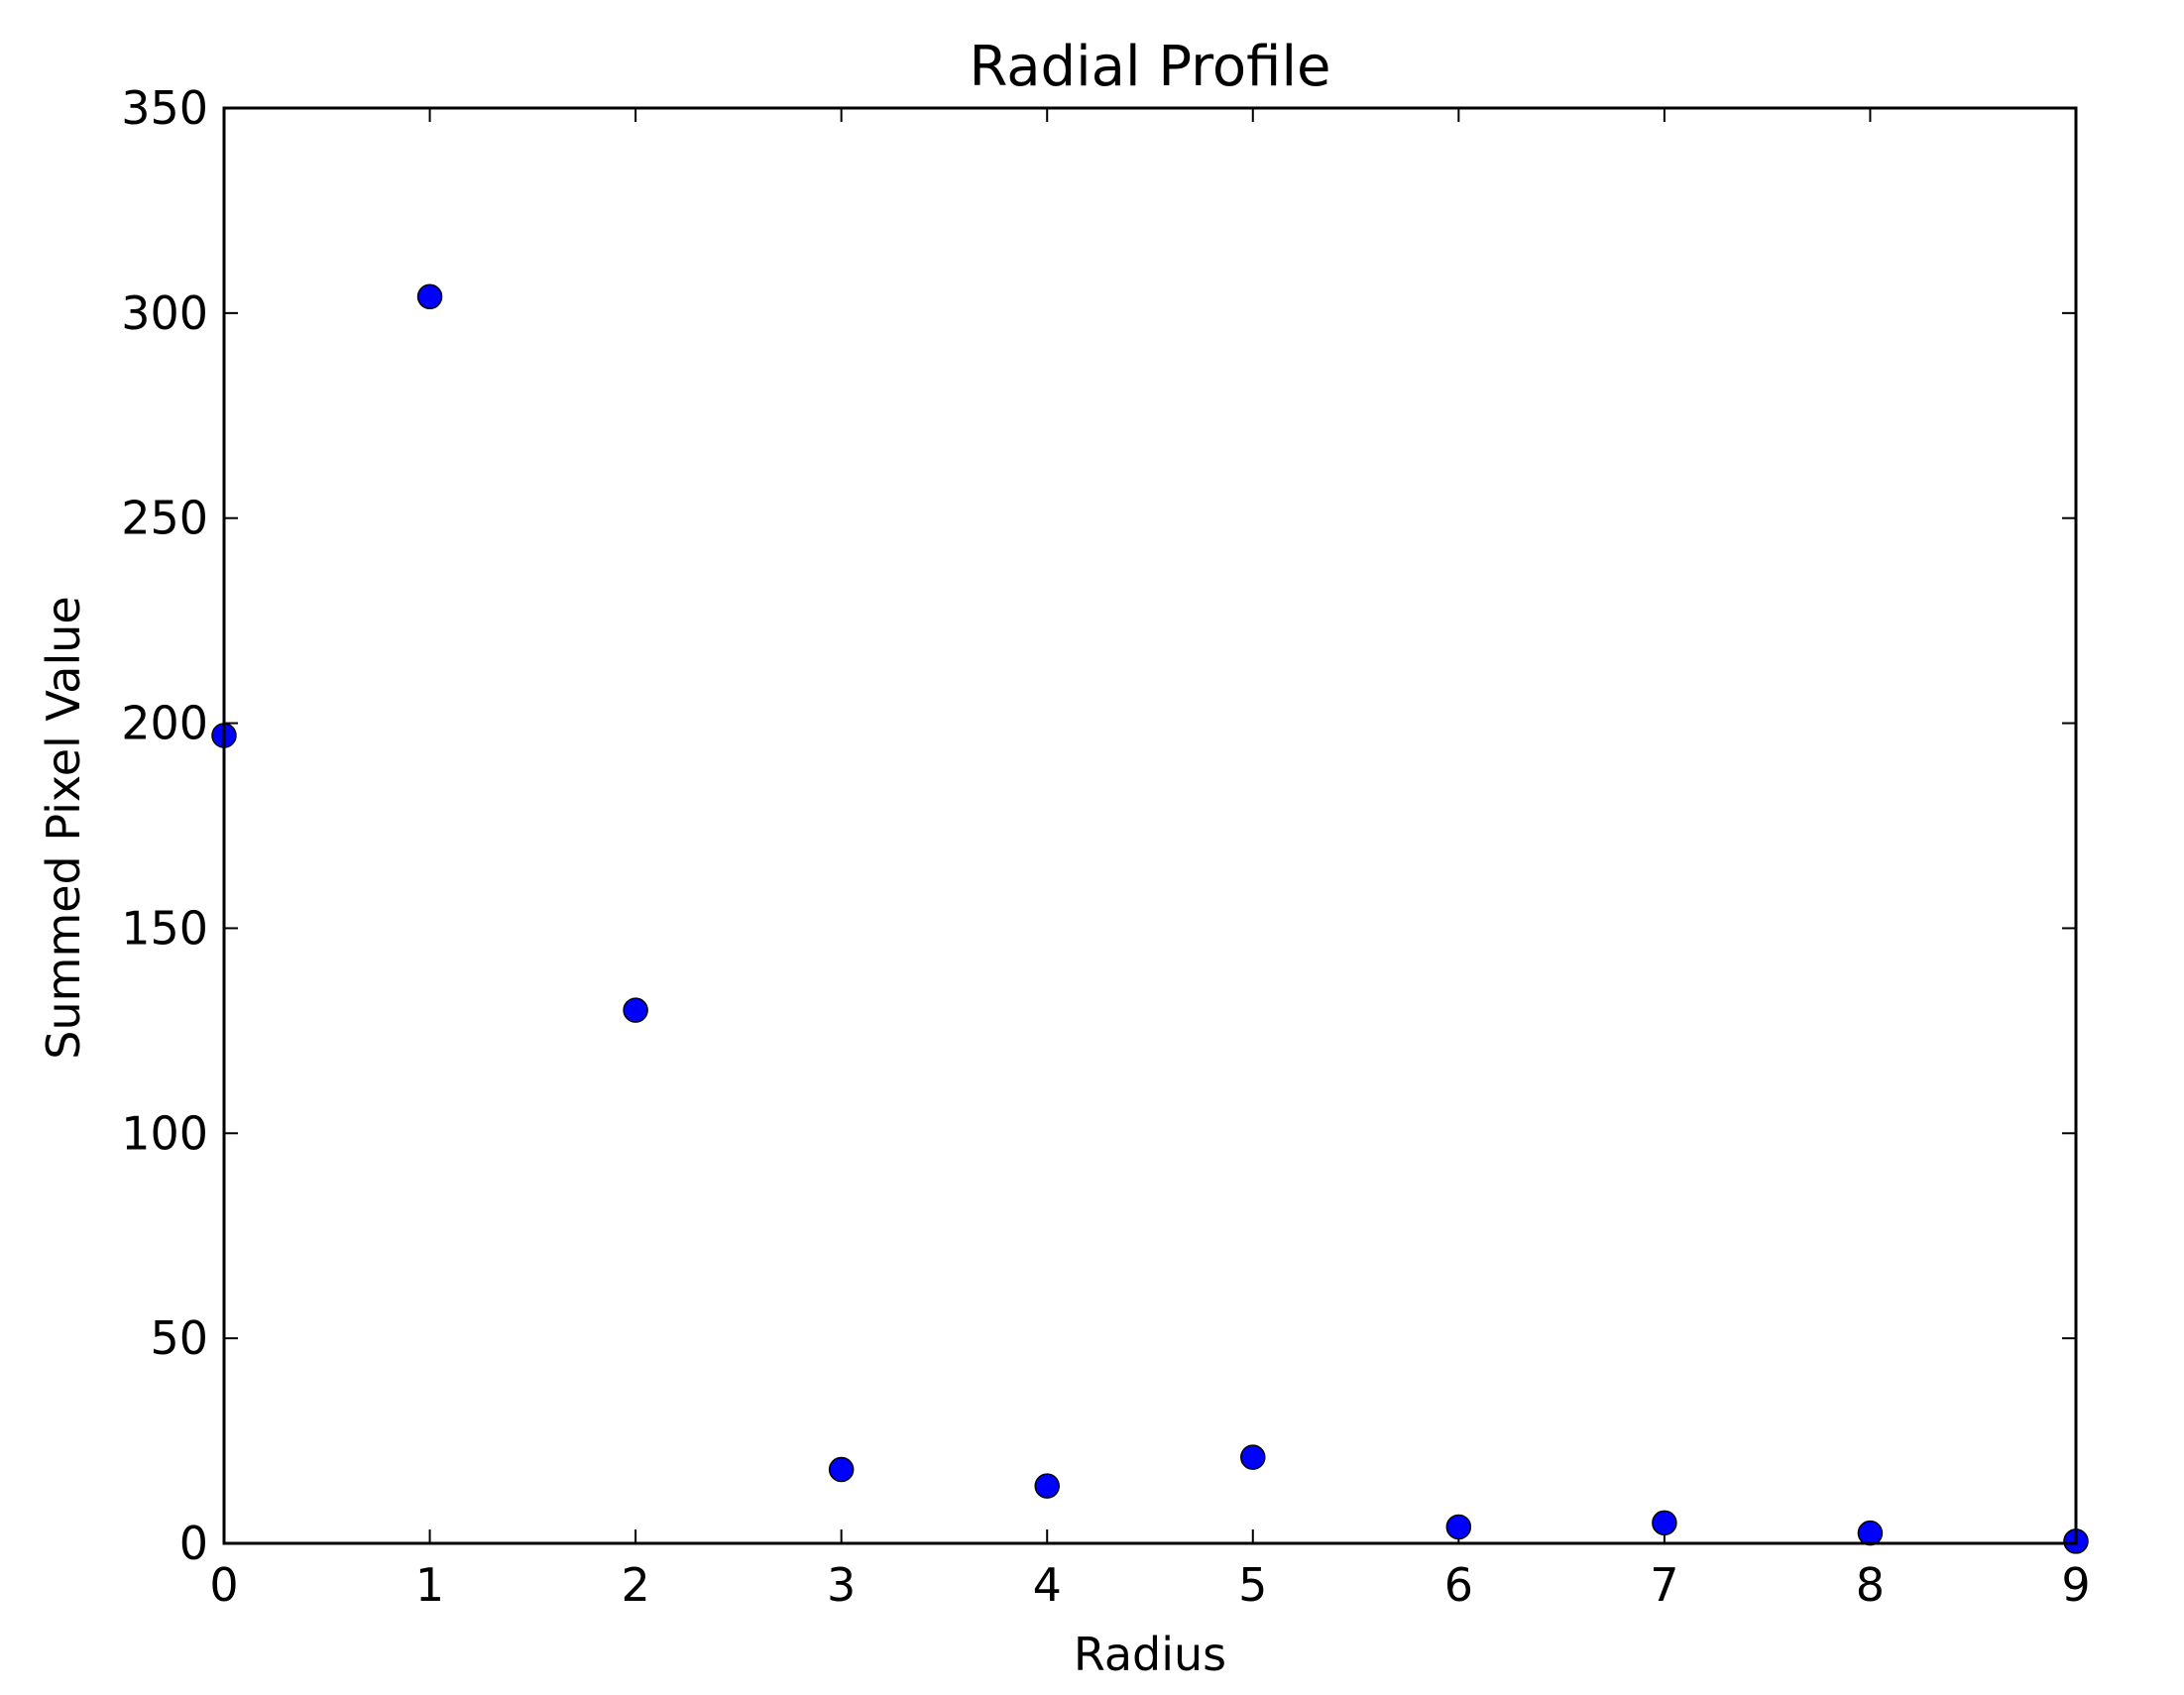 The image size is (2184, 1695). Describe the element at coordinates (1664, 1585) in the screenshot. I see `x-tick-label: 7` at that location.